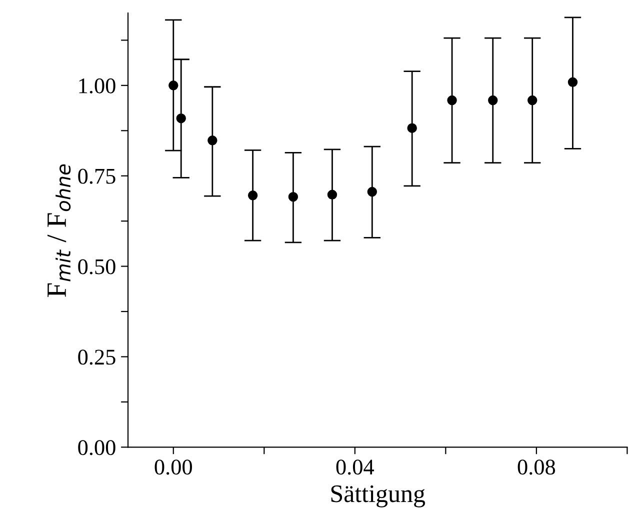 Image resolution: width=640 pixels, height=523 pixels. What do you see at coordinates (355, 467) in the screenshot?
I see `x-tick-label: 0.04` at bounding box center [355, 467].